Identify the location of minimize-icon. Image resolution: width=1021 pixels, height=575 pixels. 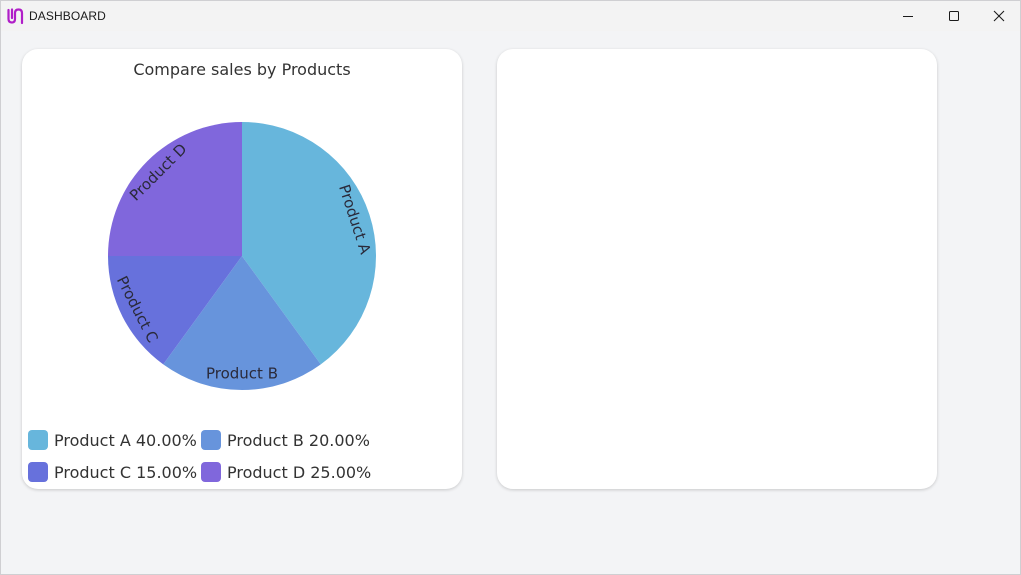
(908, 16).